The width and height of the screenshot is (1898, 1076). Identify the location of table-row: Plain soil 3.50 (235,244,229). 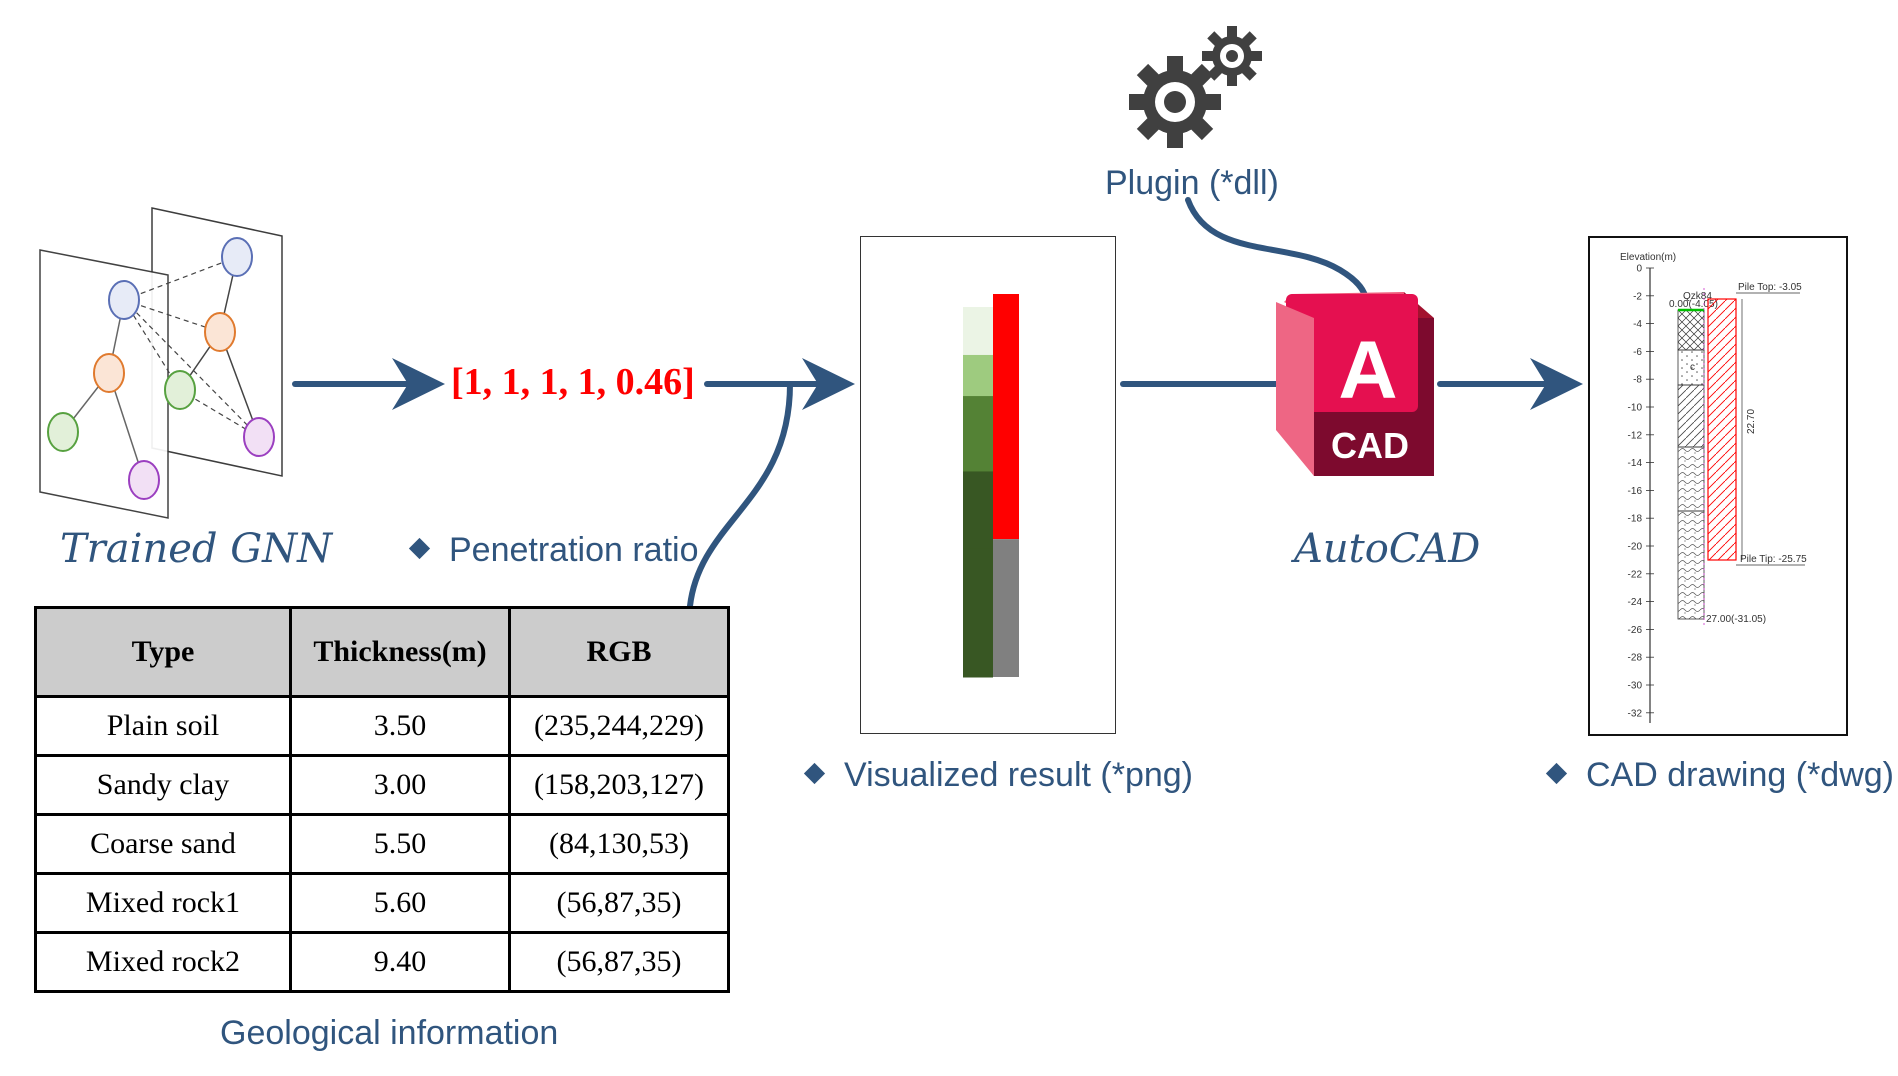
(382, 726).